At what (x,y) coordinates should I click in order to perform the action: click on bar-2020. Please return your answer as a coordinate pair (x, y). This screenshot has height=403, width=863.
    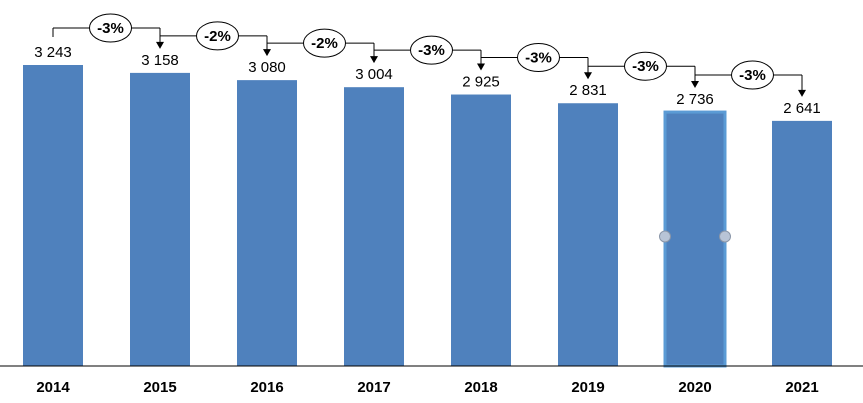
    Looking at the image, I should click on (695, 239).